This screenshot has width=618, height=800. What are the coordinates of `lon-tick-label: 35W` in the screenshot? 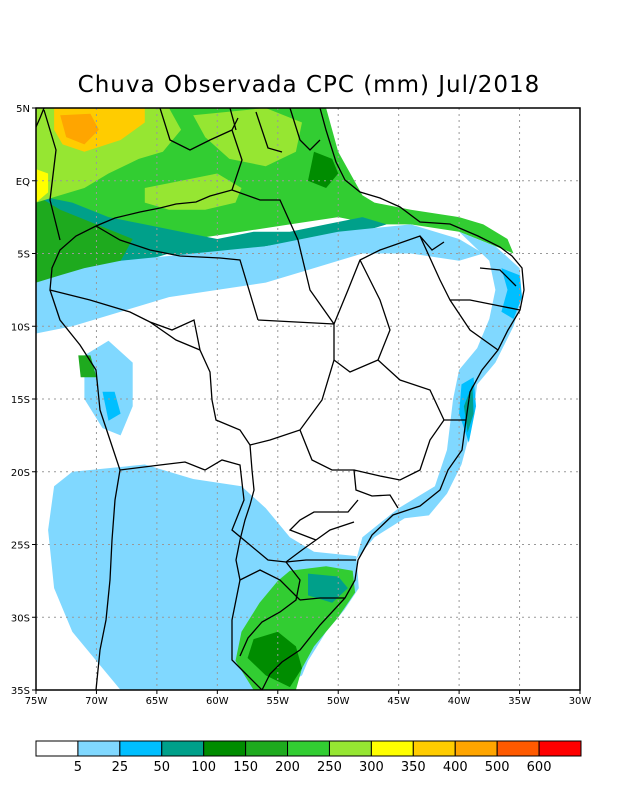 It's located at (519, 701).